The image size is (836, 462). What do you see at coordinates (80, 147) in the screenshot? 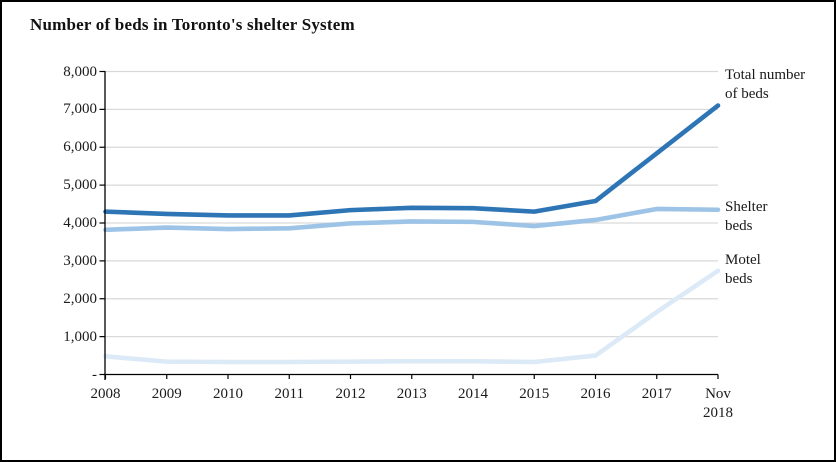
I see `y-tick-label: 6,000` at bounding box center [80, 147].